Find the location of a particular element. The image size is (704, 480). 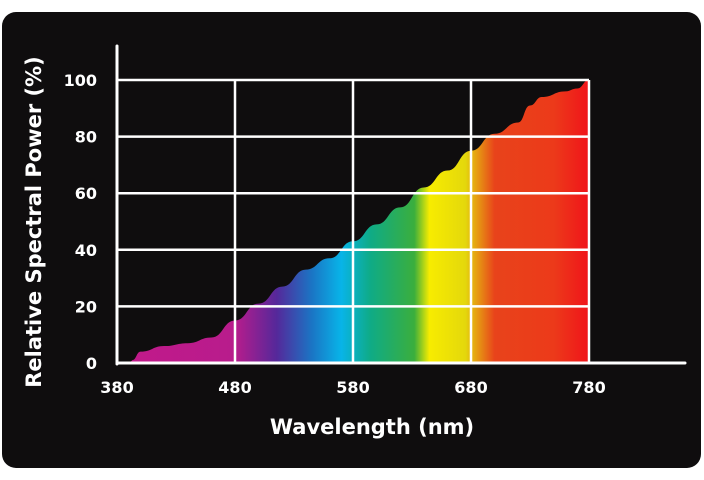

y-tick-label: 100 is located at coordinates (80, 80).